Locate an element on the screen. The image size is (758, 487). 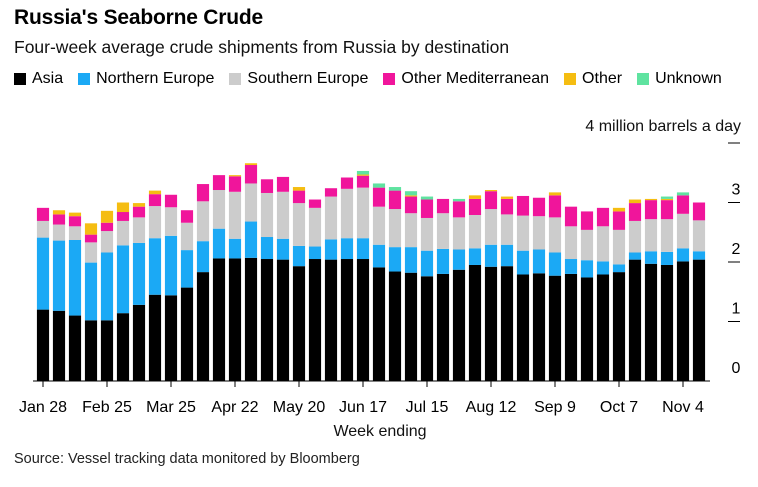
y-tick-label-3: 3 is located at coordinates (736, 190).